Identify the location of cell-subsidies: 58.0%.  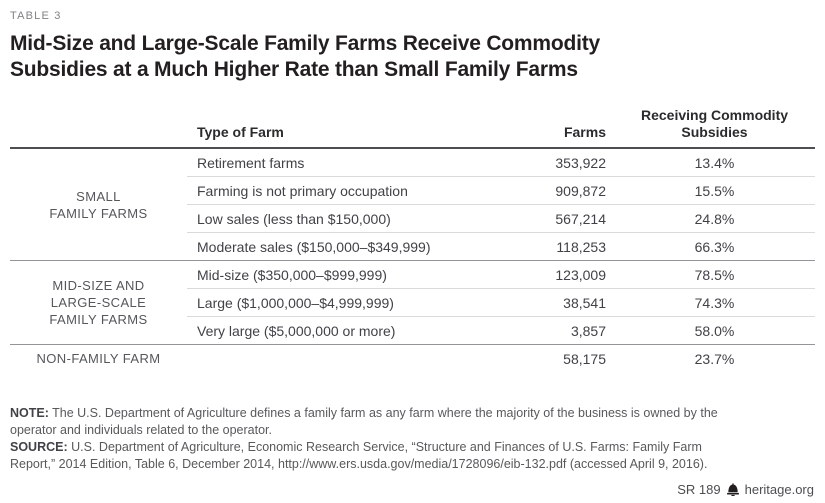
(714, 330).